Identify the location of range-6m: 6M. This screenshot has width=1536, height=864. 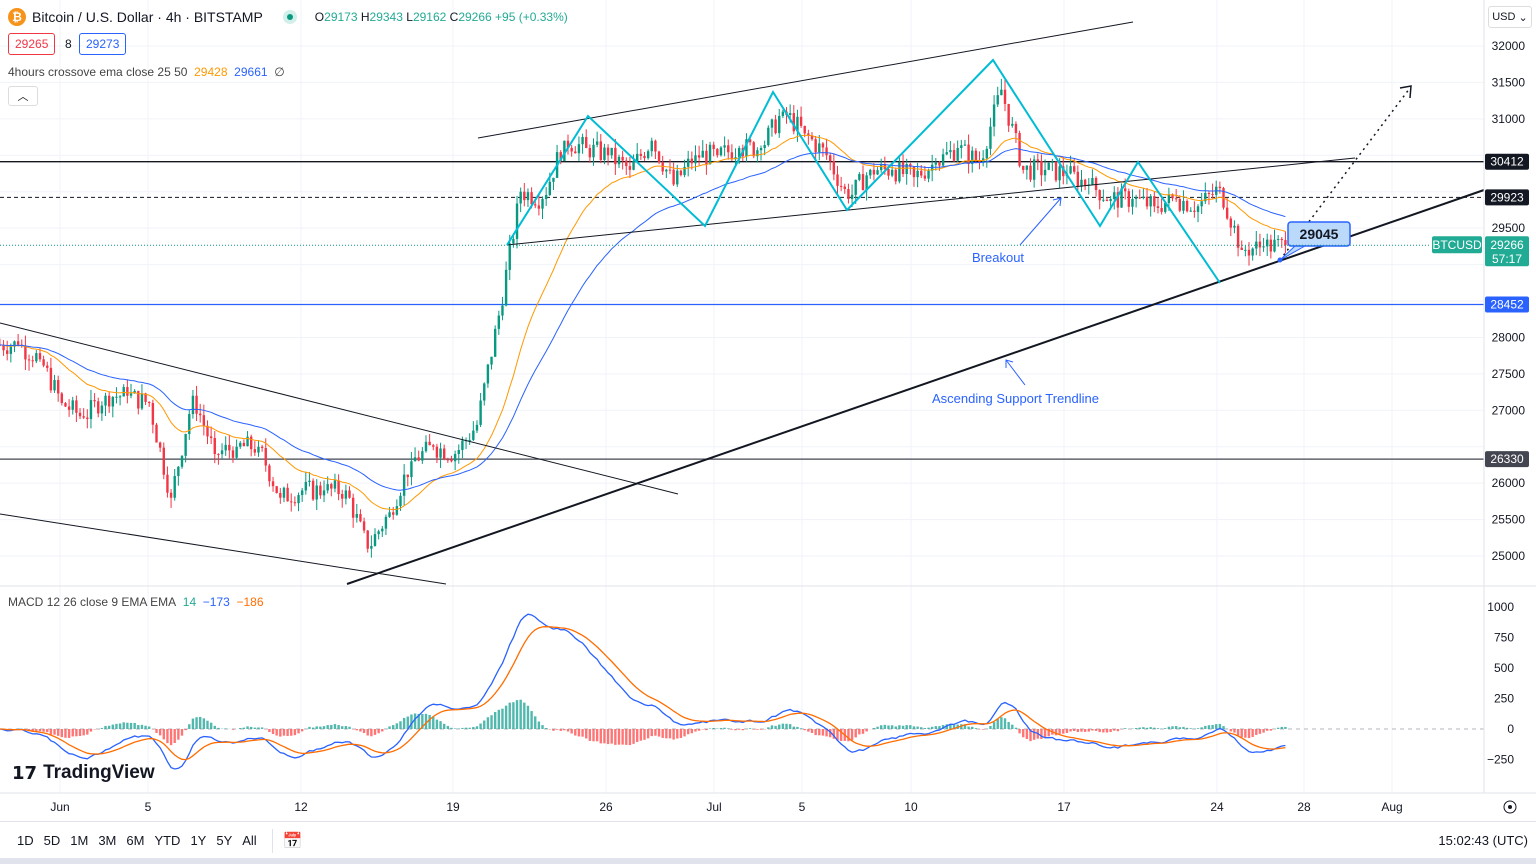
(135, 840).